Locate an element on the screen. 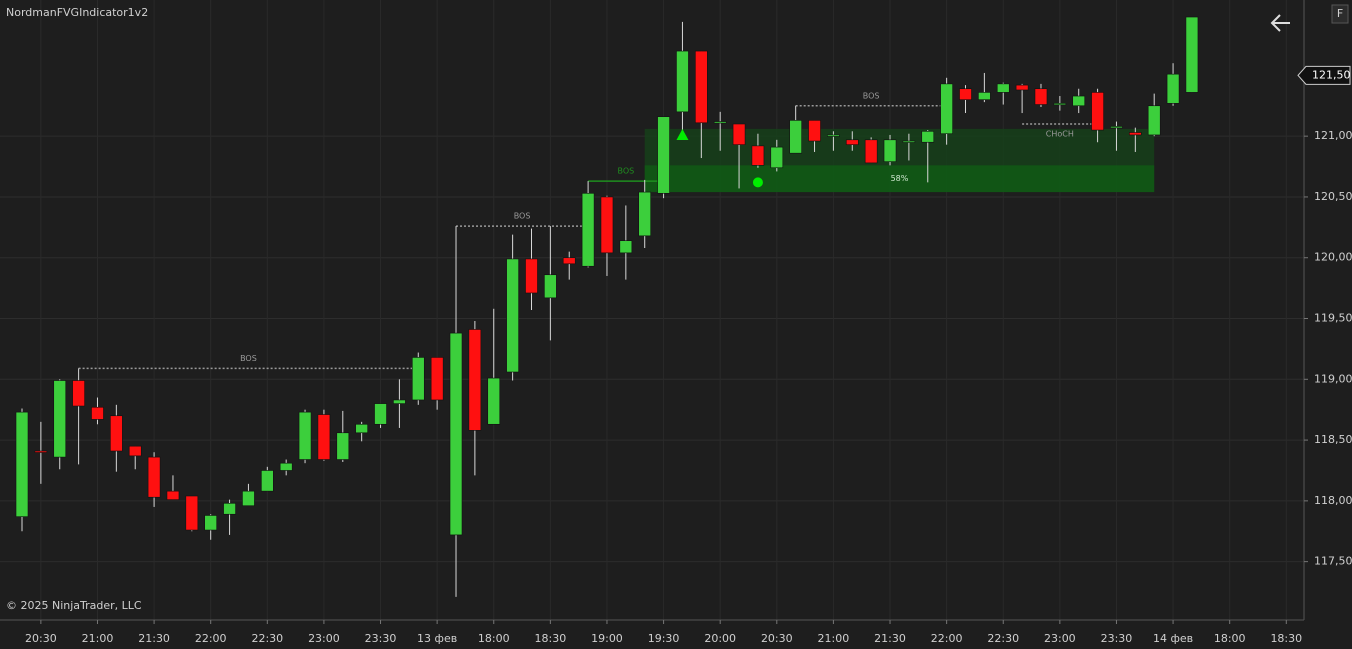  fvg-zone is located at coordinates (899, 179).